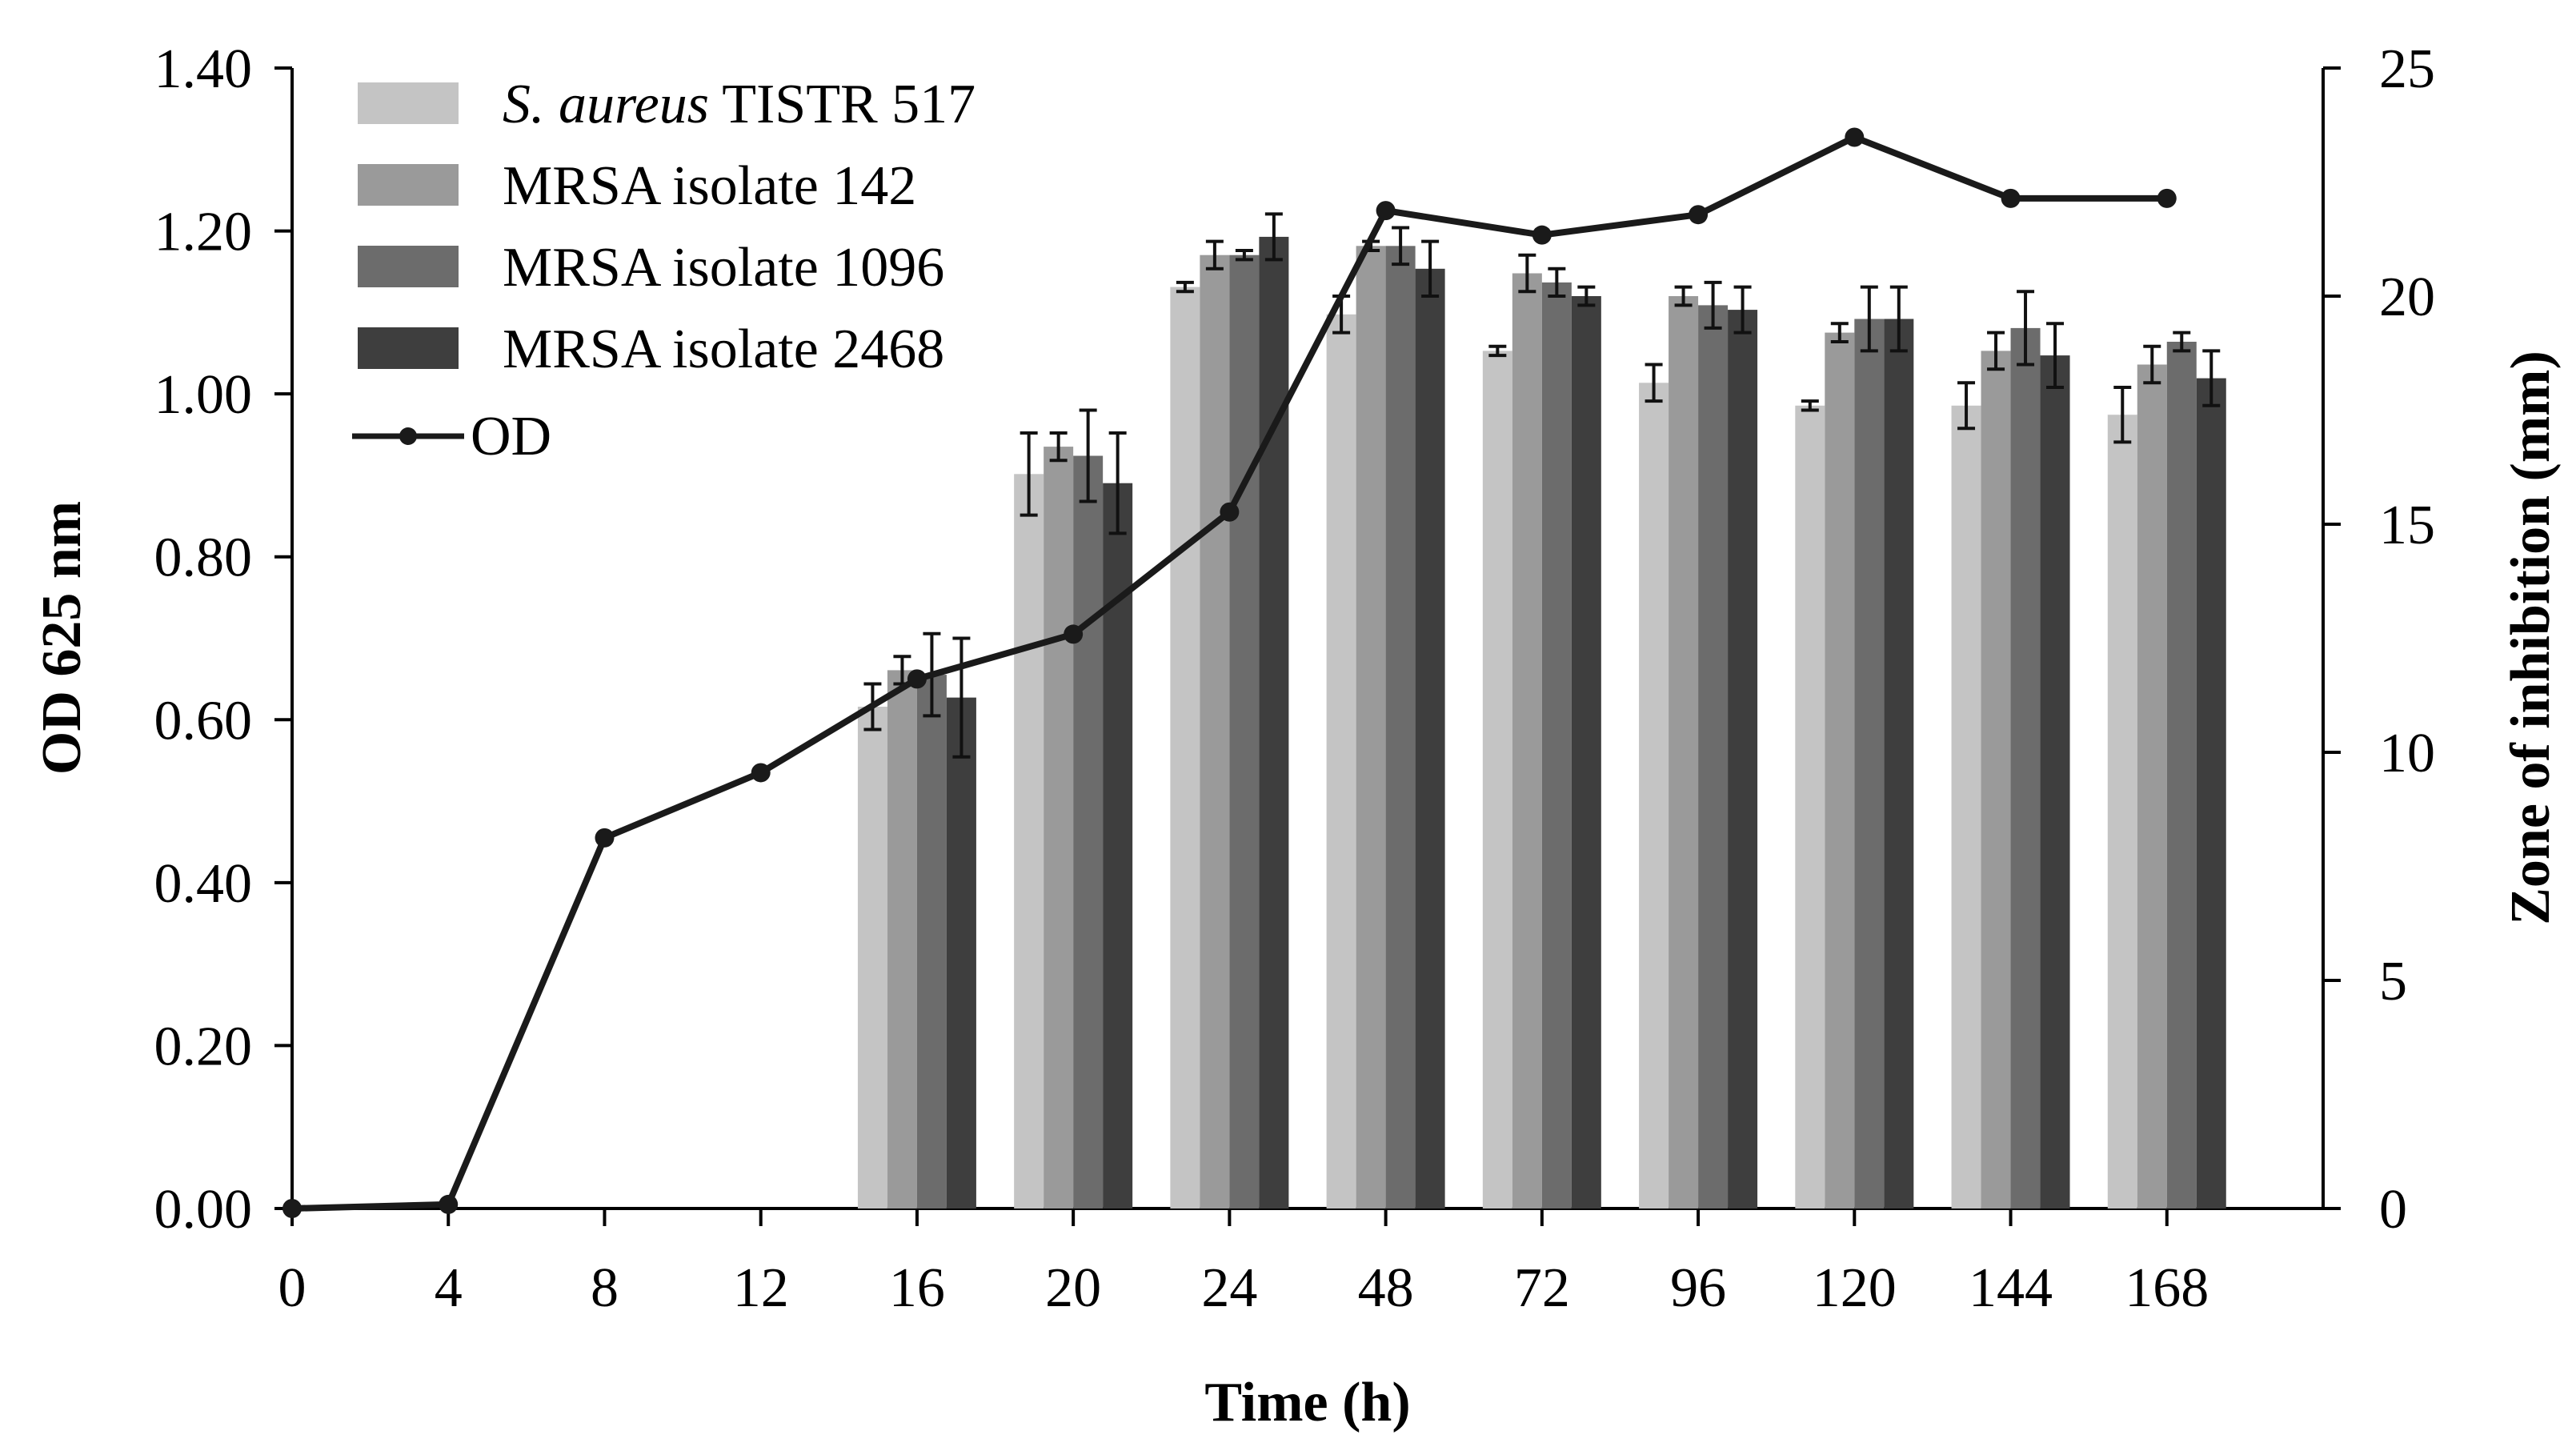 Image resolution: width=2576 pixels, height=1455 pixels. I want to click on x-tick-label: 120, so click(1855, 1288).